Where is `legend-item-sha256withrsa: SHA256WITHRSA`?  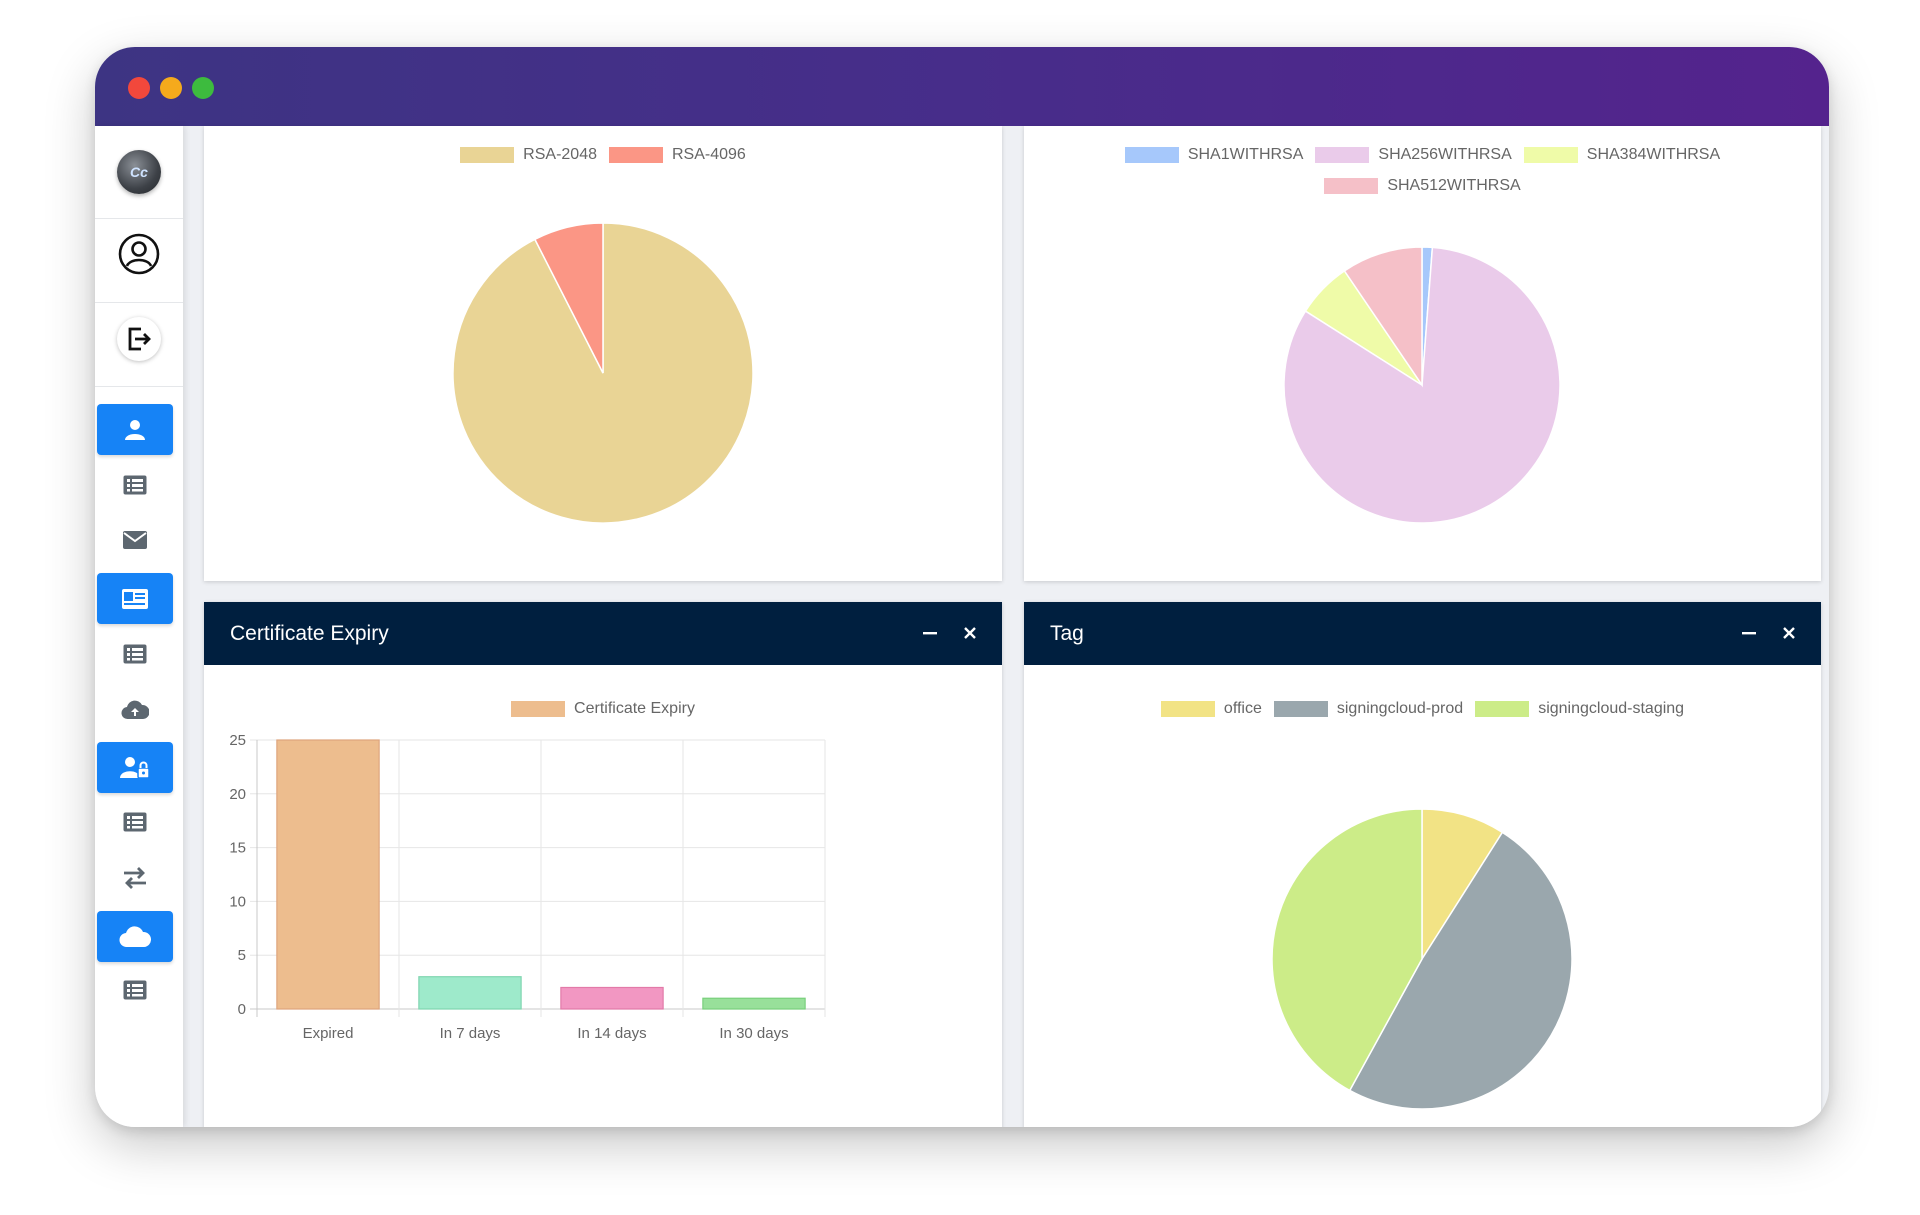 legend-item-sha256withrsa: SHA256WITHRSA is located at coordinates (1413, 154).